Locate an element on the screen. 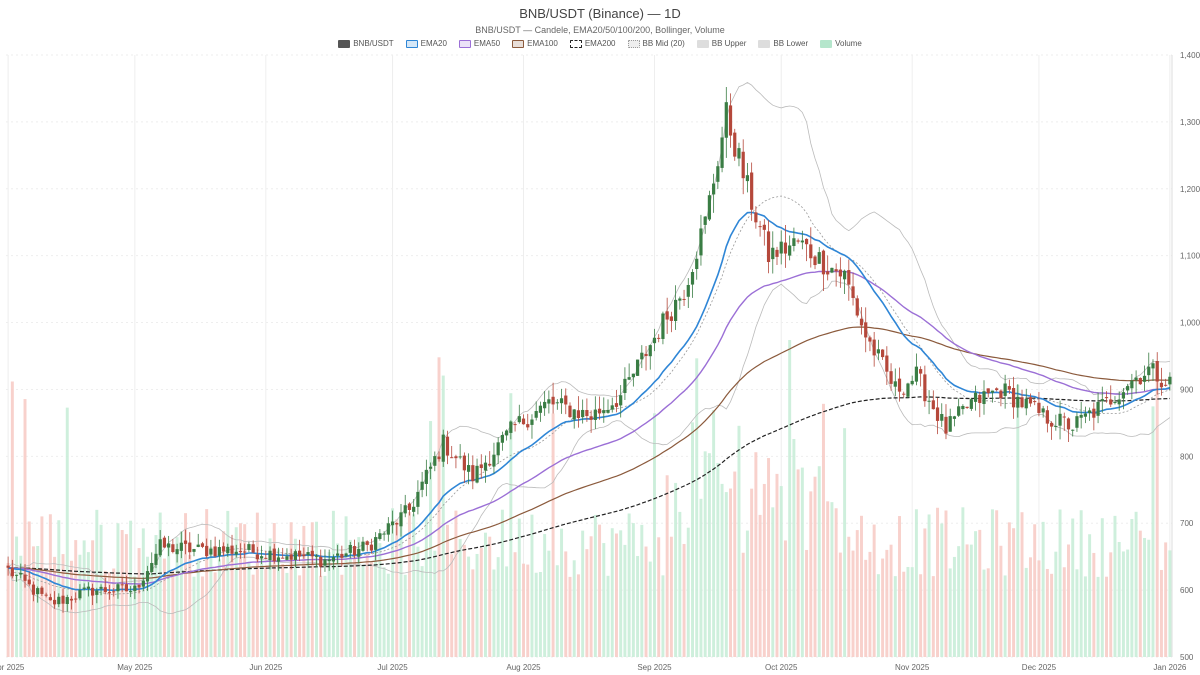 Image resolution: width=1200 pixels, height=675 pixels. legend-item: BB Lower is located at coordinates (783, 43).